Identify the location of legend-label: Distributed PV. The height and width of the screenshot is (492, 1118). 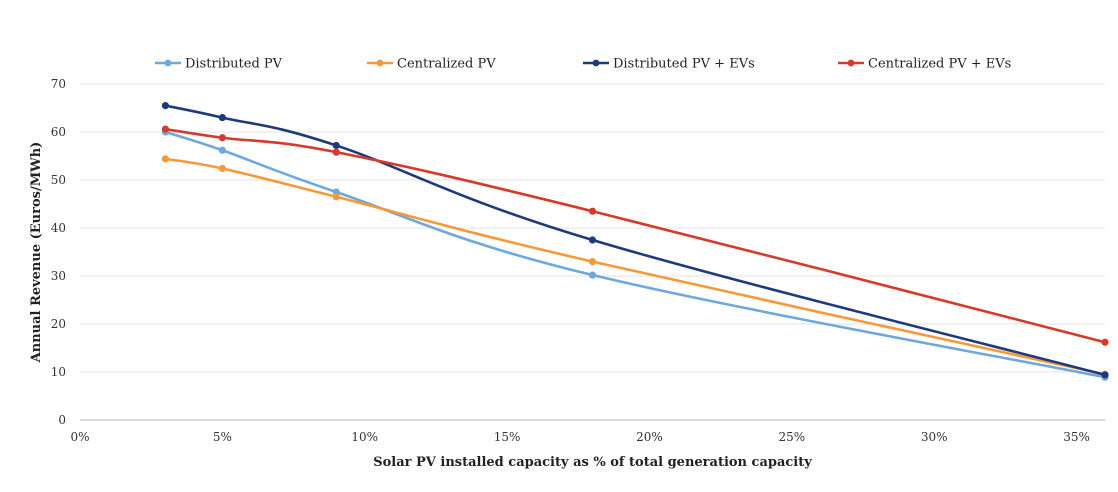
(234, 64).